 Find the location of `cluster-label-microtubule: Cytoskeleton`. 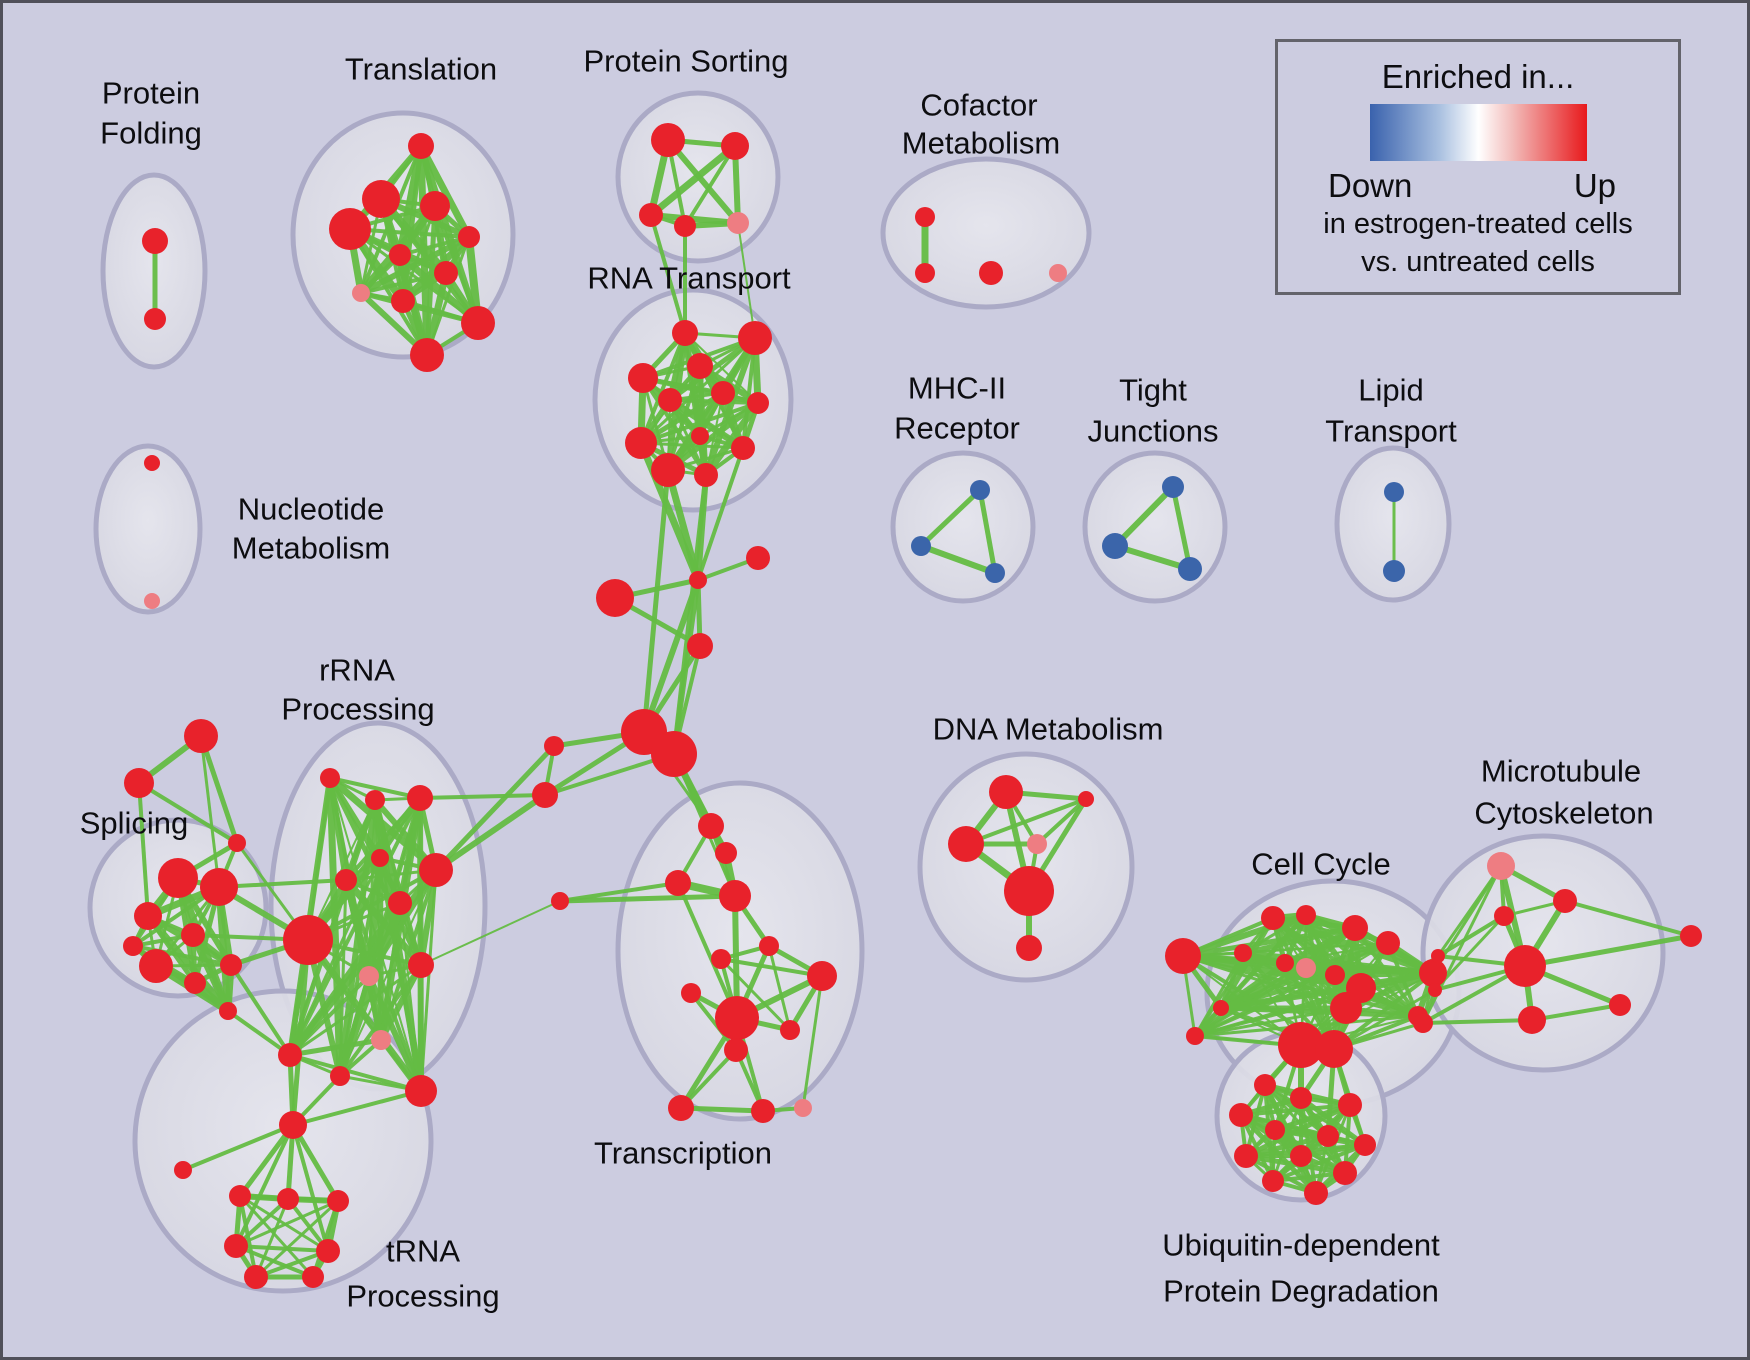

cluster-label-microtubule: Cytoskeleton is located at coordinates (1563, 813).